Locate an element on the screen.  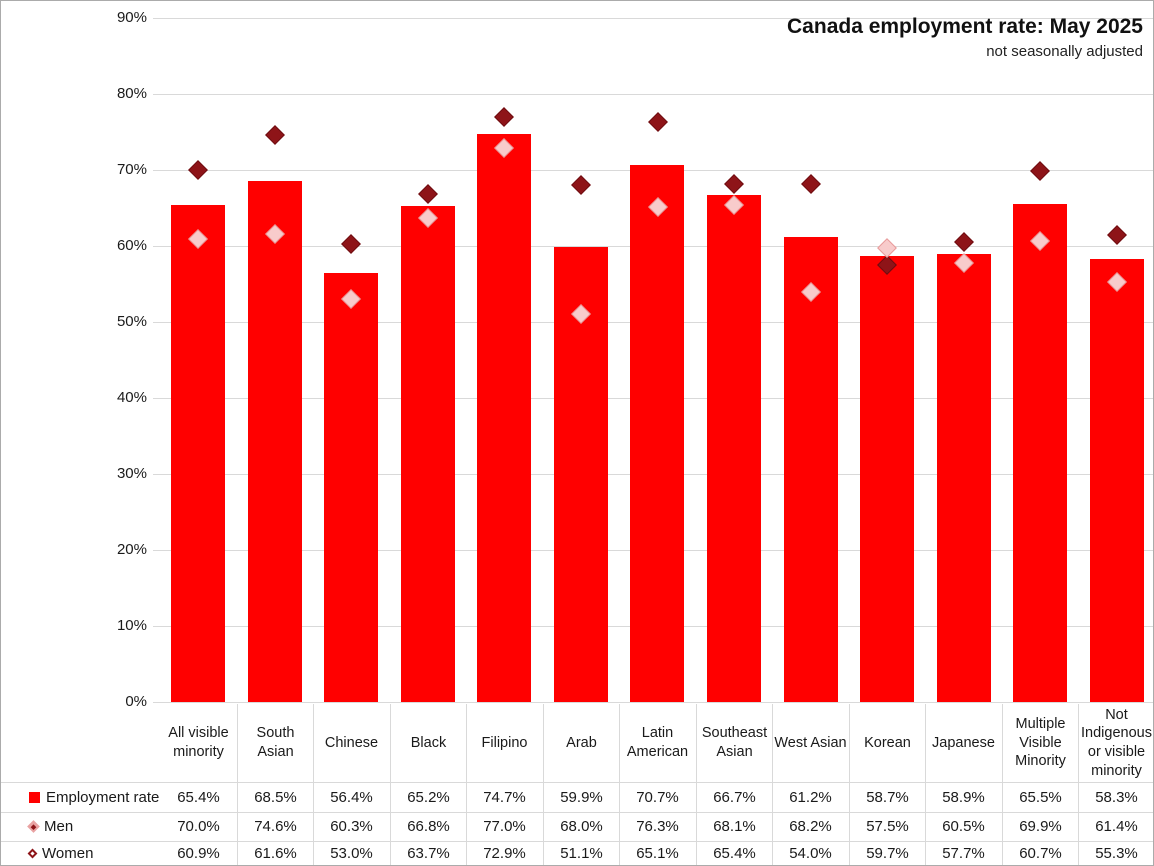
legend-label: Employment rate is located at coordinates (103, 797).